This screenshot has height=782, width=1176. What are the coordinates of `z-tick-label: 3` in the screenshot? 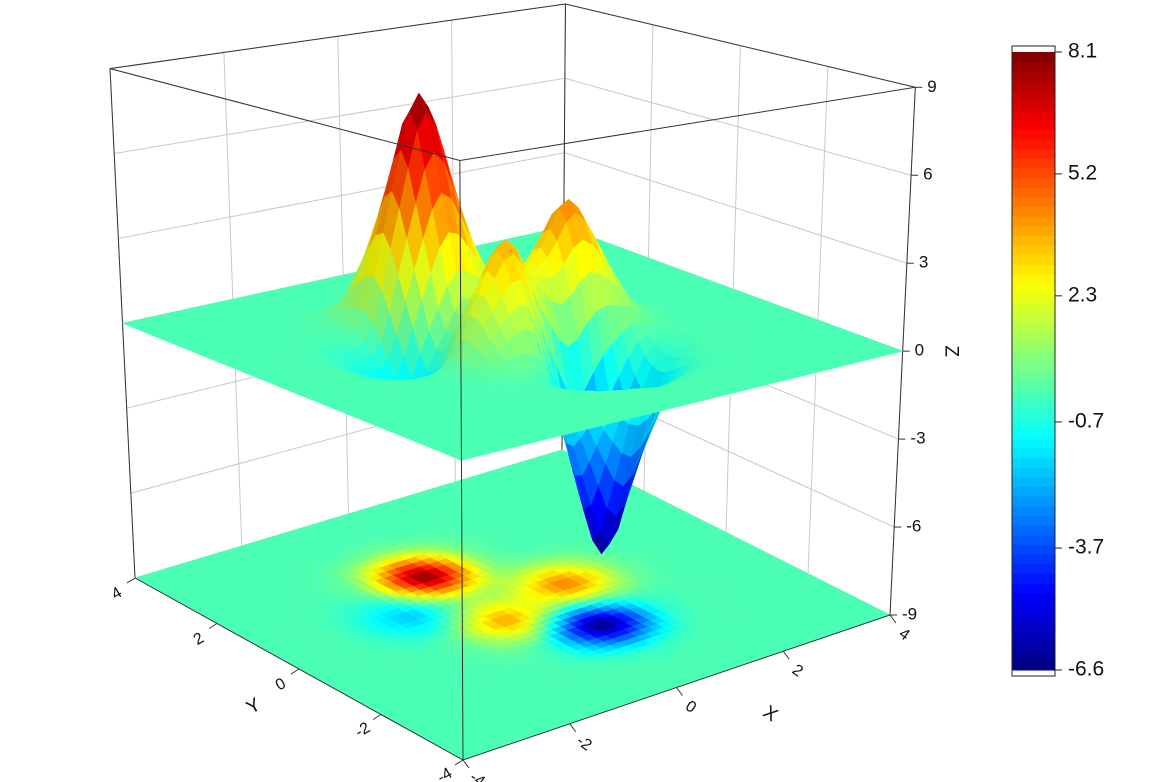 It's located at (923, 262).